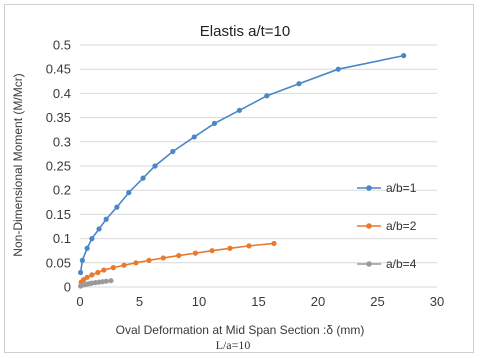 The height and width of the screenshot is (358, 480). What do you see at coordinates (401, 264) in the screenshot?
I see `legend-label: a/b=4` at bounding box center [401, 264].